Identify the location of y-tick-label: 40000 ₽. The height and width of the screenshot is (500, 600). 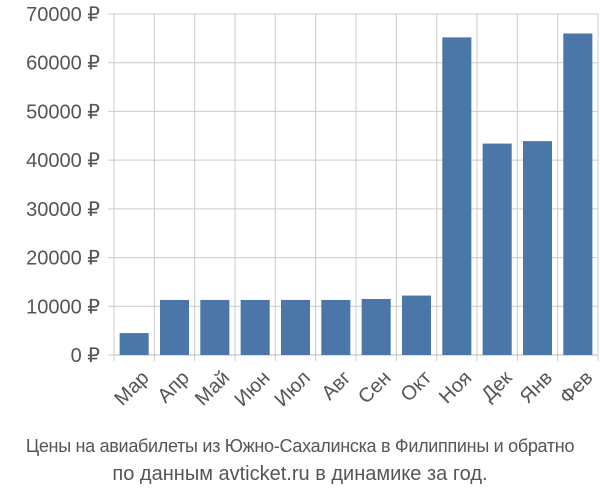
(63, 161).